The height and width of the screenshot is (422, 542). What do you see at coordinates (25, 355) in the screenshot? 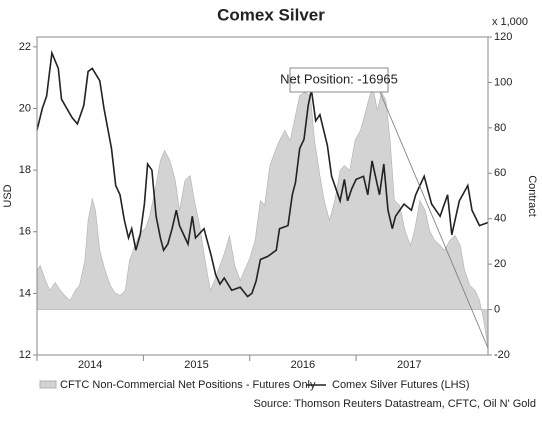
I see `y-tick-label: 12` at bounding box center [25, 355].